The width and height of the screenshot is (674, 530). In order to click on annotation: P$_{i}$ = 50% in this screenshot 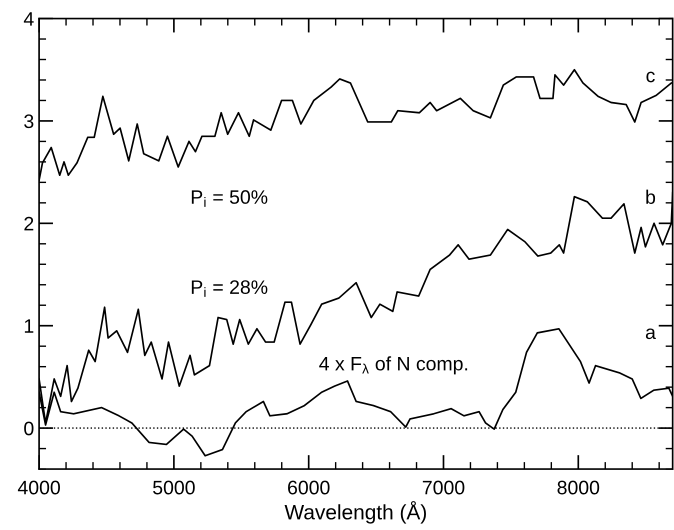, I will do `click(230, 198)`.